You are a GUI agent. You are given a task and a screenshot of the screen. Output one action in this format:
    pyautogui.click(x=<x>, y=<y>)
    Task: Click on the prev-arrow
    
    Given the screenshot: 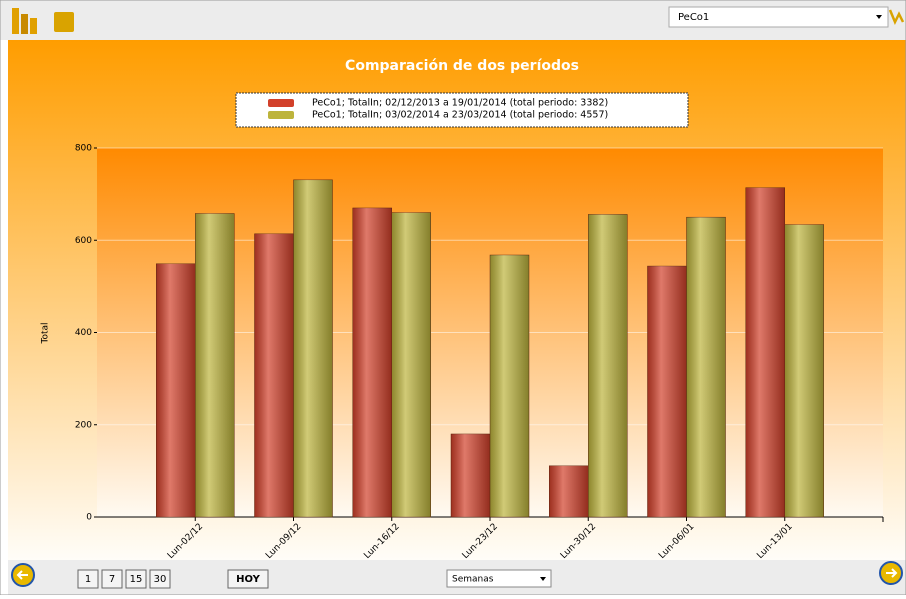 What is the action you would take?
    pyautogui.click(x=22, y=575)
    